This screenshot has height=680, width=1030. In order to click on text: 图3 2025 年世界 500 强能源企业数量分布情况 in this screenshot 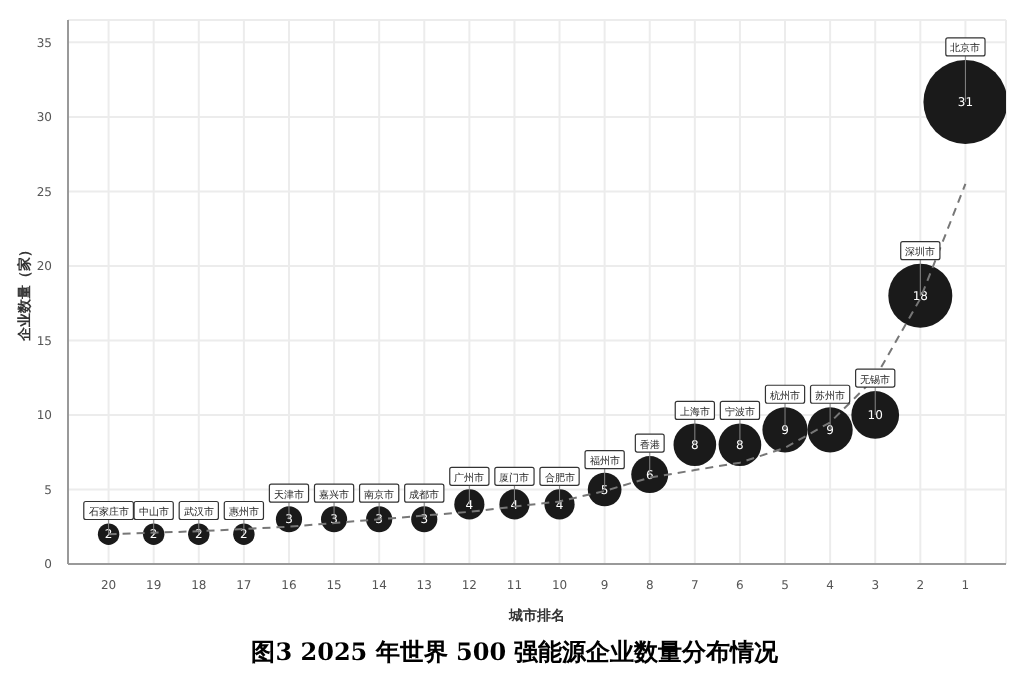, I will do `click(515, 653)`.